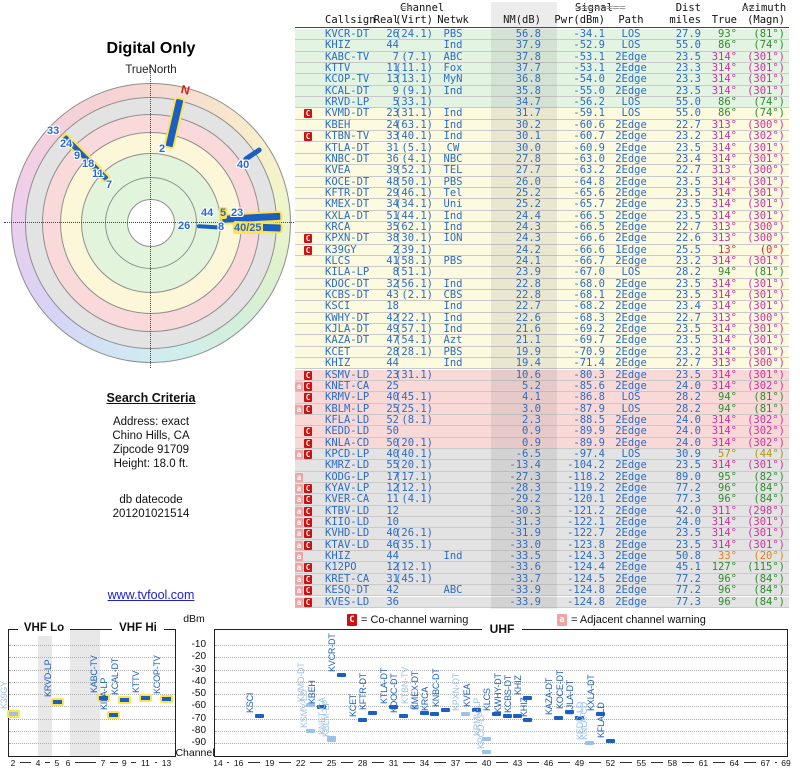 This screenshot has width=800, height=768. Describe the element at coordinates (589, 158) in the screenshot. I see `cell-pwr-dbm: -63.0` at that location.